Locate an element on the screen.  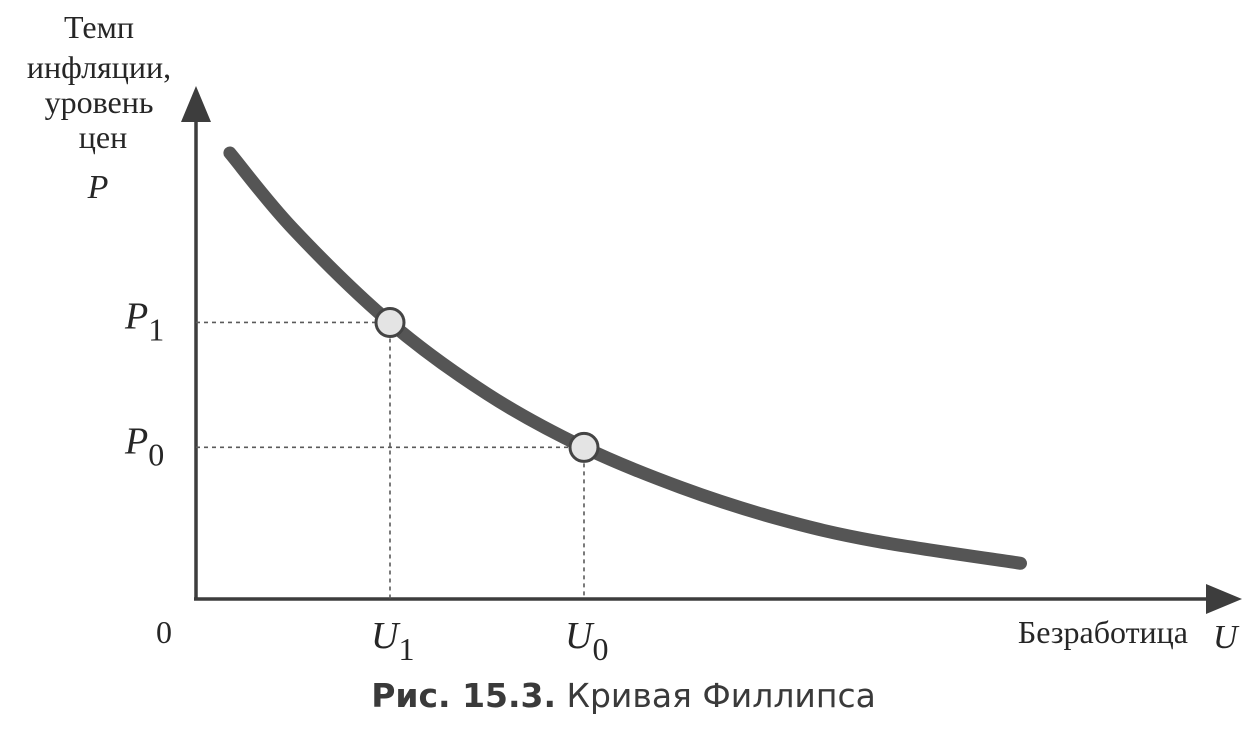
y-tick-label: P0 is located at coordinates (144, 446).